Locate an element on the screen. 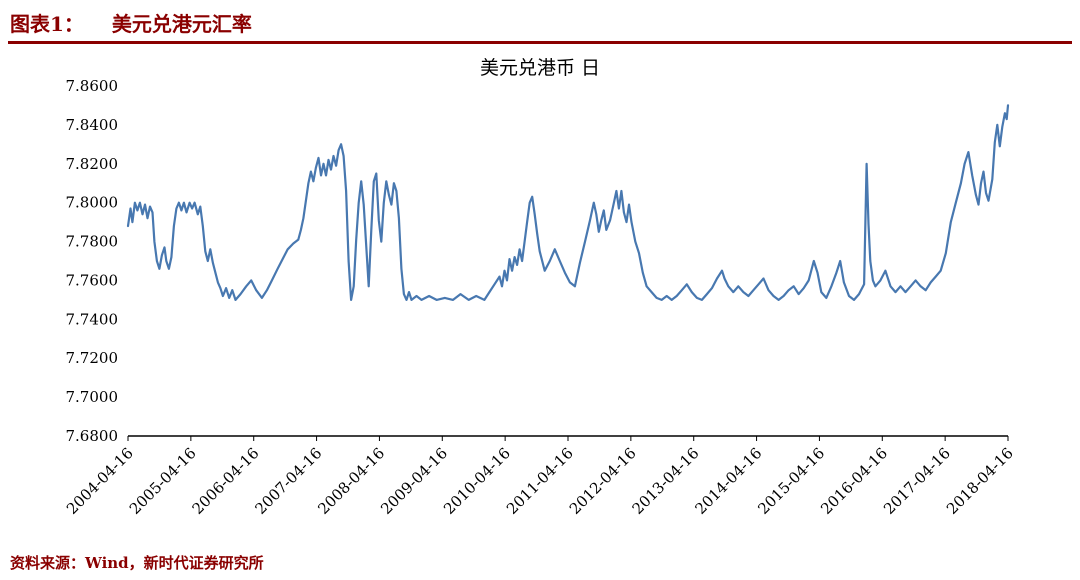 This screenshot has height=580, width=1080. header-divider is located at coordinates (540, 42).